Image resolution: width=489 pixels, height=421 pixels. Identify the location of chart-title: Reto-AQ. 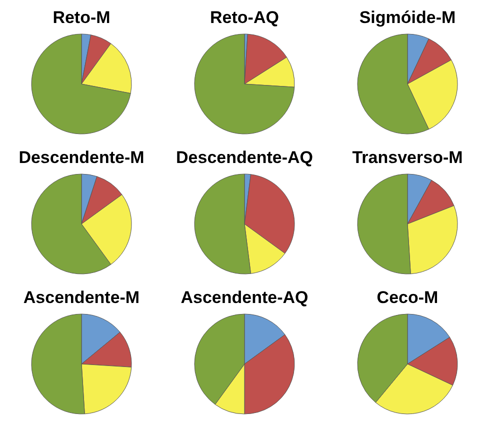
(244, 17).